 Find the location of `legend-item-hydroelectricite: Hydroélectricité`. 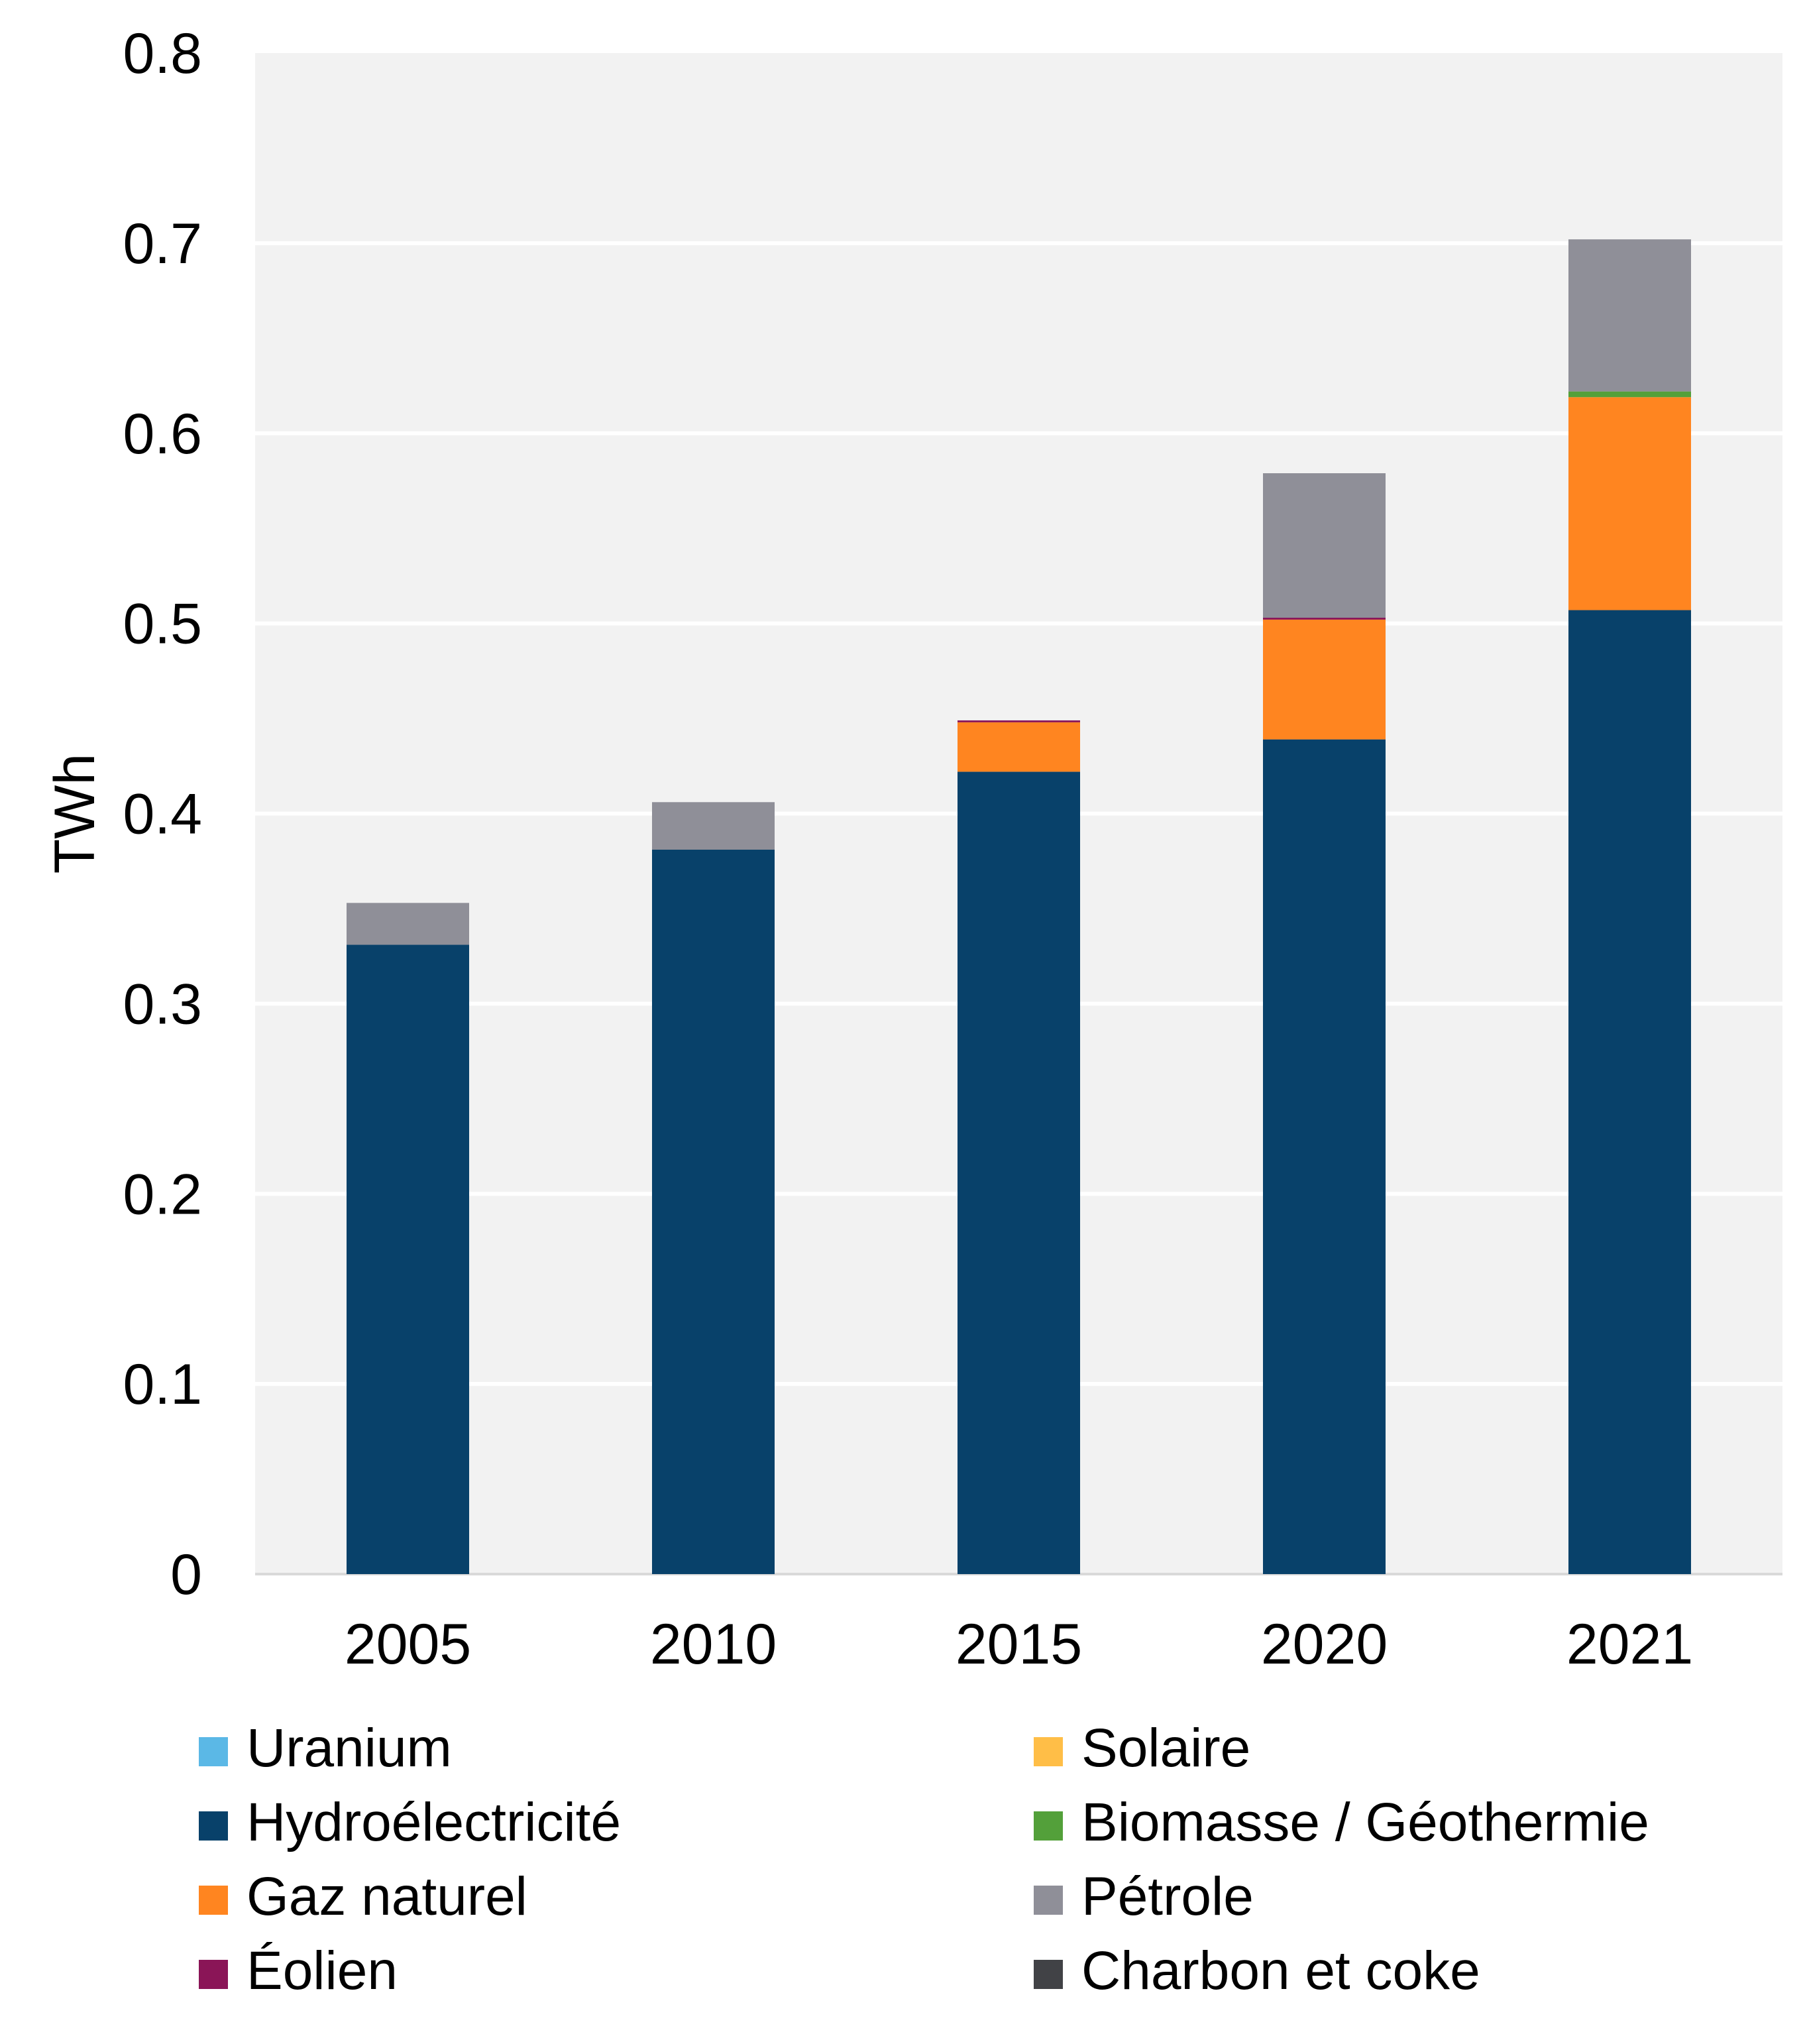

legend-item-hydroelectricite: Hydroélectricité is located at coordinates (410, 1822).